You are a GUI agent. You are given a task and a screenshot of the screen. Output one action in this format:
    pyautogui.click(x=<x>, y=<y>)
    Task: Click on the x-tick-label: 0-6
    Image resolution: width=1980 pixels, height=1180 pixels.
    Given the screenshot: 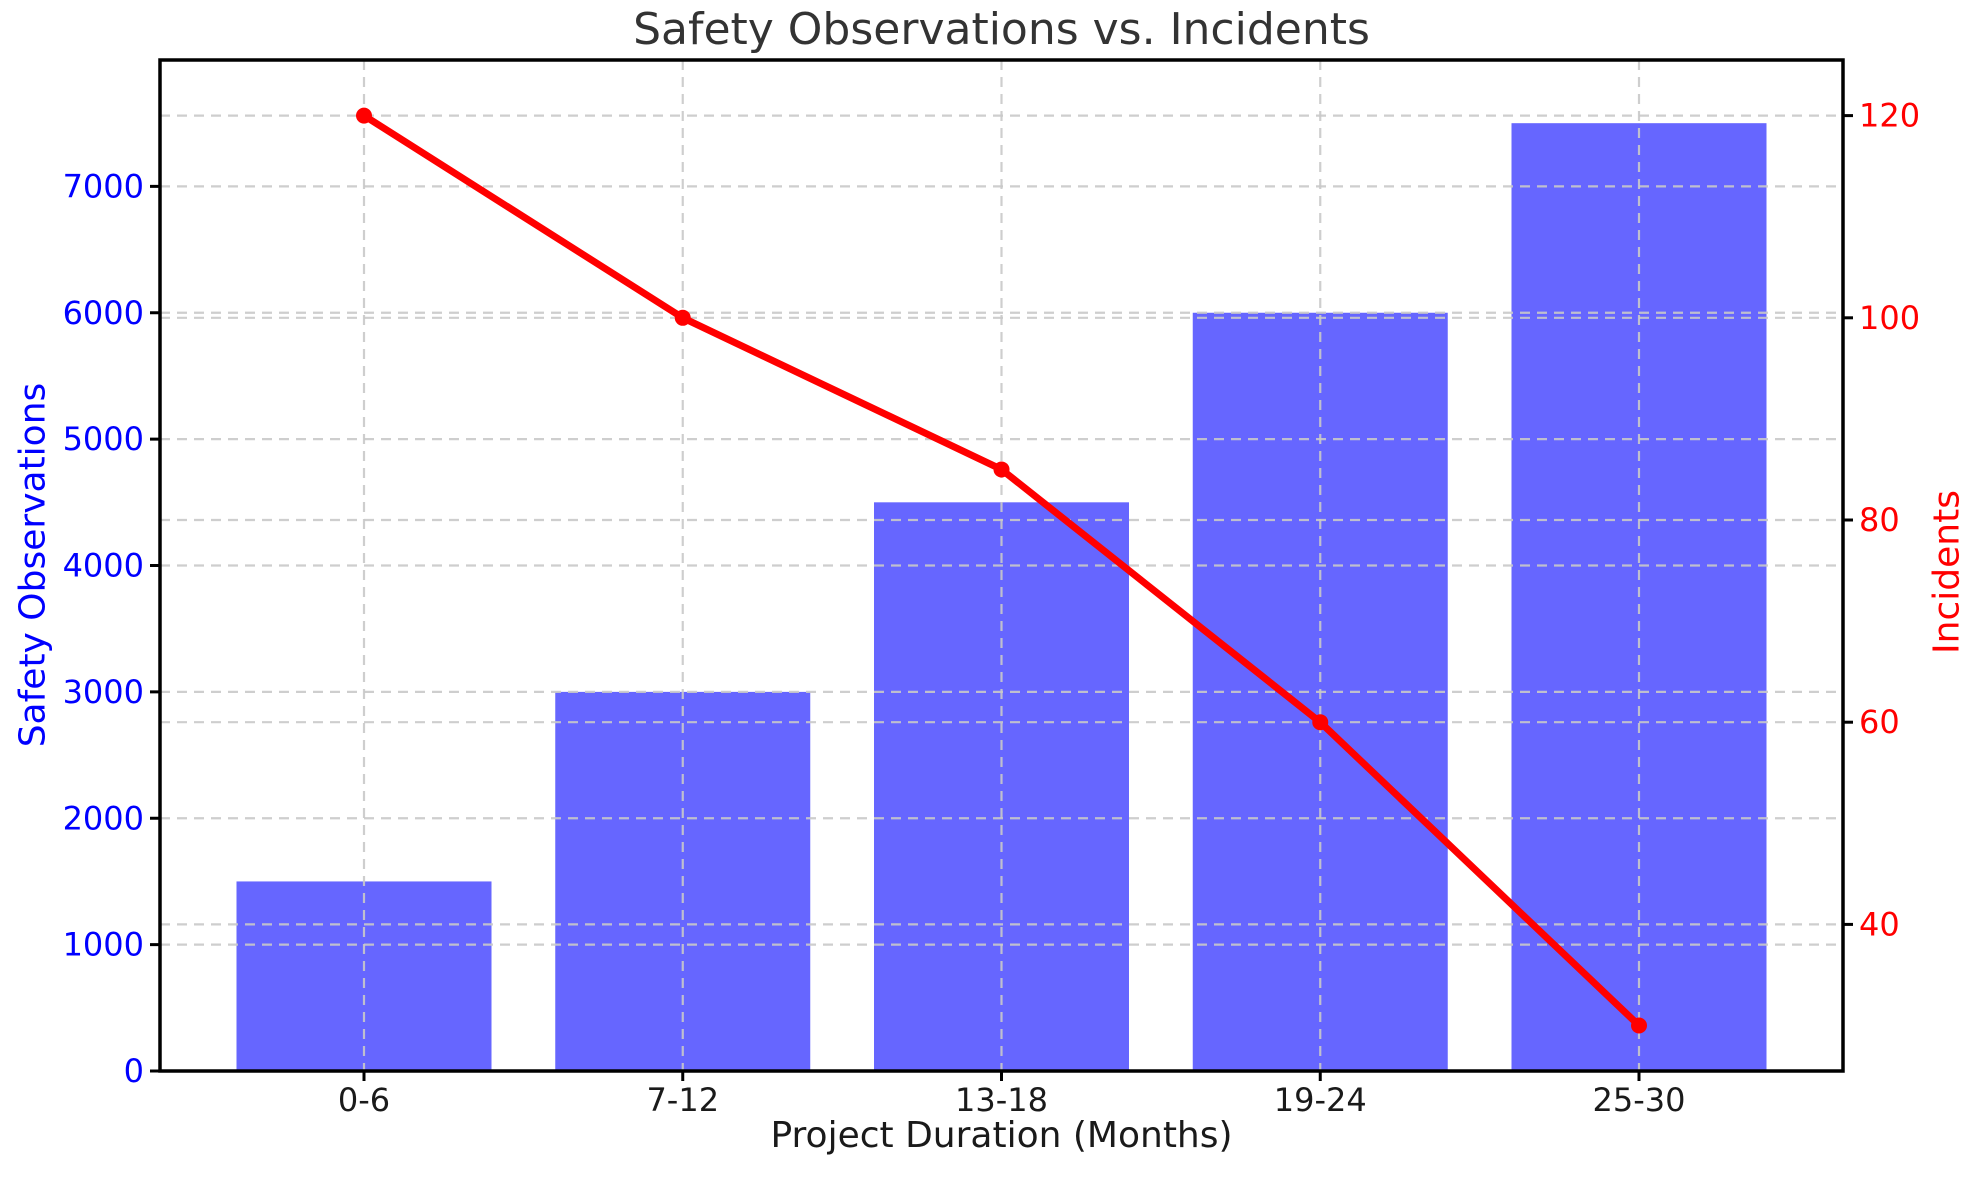 What is the action you would take?
    pyautogui.click(x=364, y=1100)
    